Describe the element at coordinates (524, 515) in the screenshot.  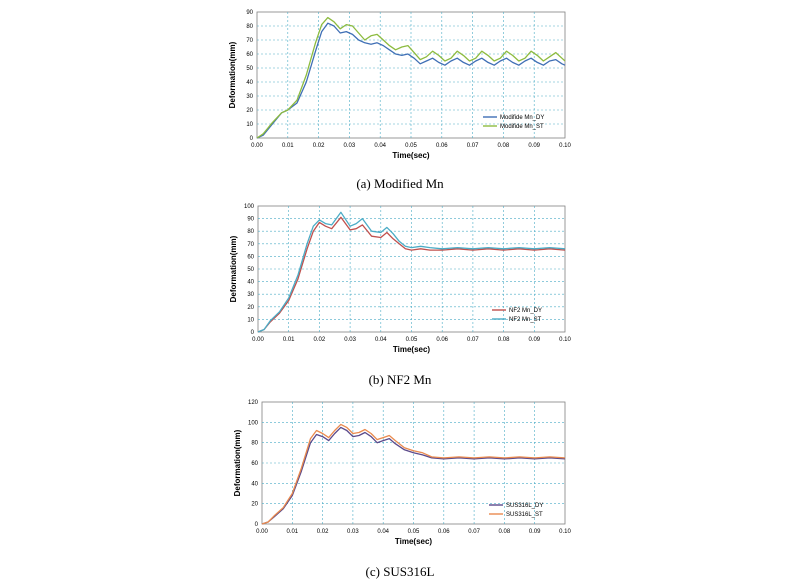
I see `legend-label: SUS316L_ST` at that location.